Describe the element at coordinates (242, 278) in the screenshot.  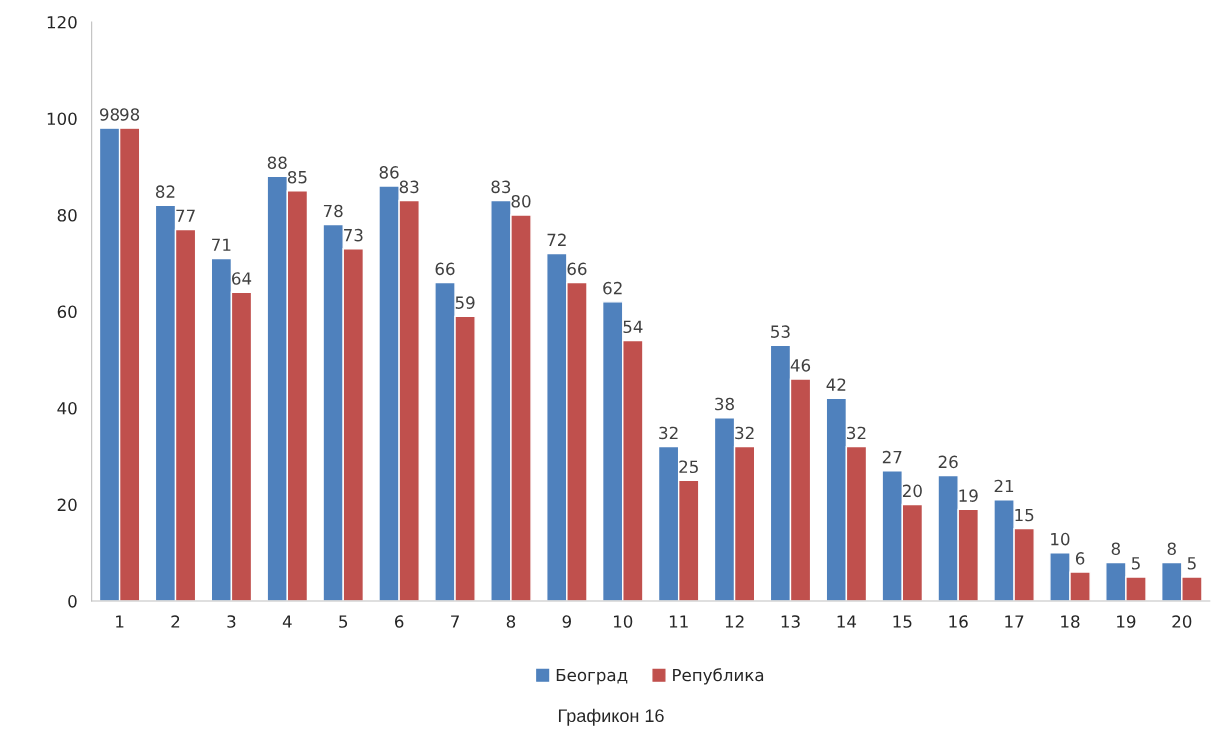
I see `data-label: 64` at that location.